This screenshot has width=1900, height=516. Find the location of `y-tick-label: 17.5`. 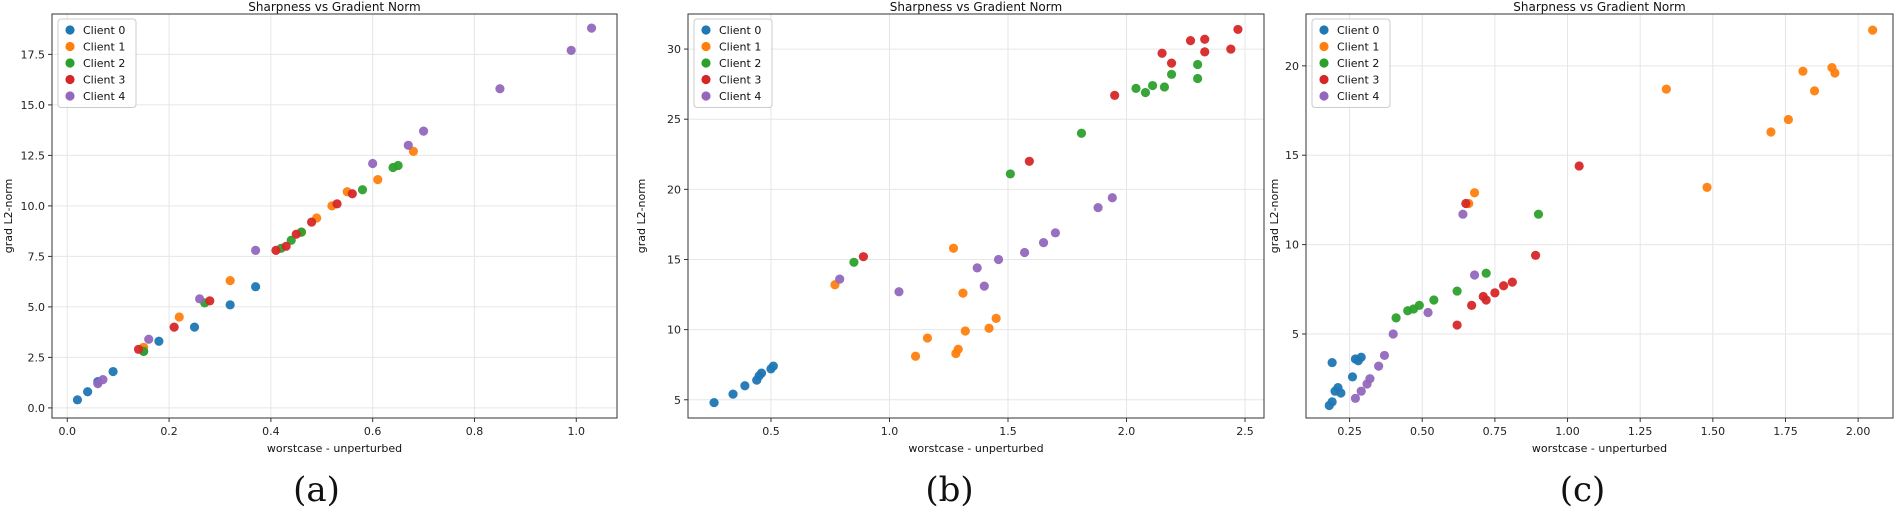

y-tick-label: 17.5 is located at coordinates (33, 54).